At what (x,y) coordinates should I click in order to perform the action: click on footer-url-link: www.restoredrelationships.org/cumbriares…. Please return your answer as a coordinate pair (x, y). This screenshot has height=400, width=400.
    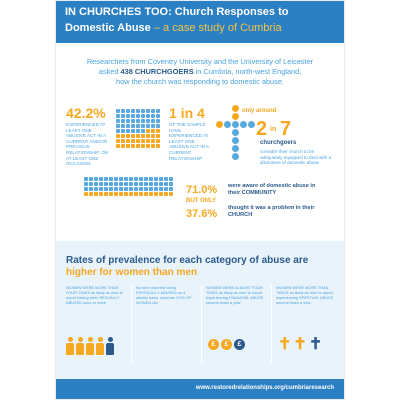
    Looking at the image, I should click on (264, 388).